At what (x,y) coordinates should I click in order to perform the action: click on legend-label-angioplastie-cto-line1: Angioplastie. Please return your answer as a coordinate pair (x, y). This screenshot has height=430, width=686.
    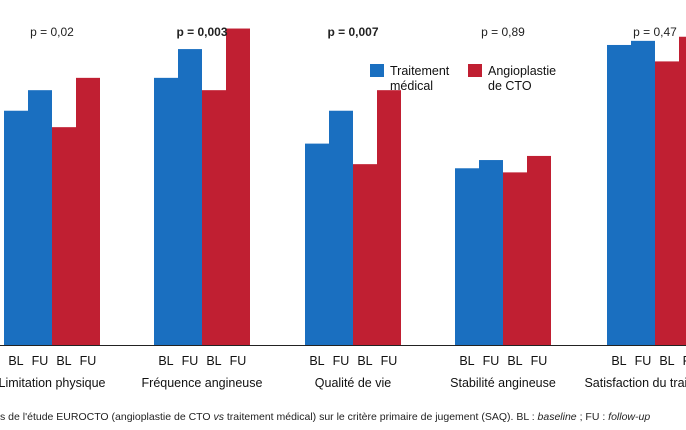
    Looking at the image, I should click on (522, 71).